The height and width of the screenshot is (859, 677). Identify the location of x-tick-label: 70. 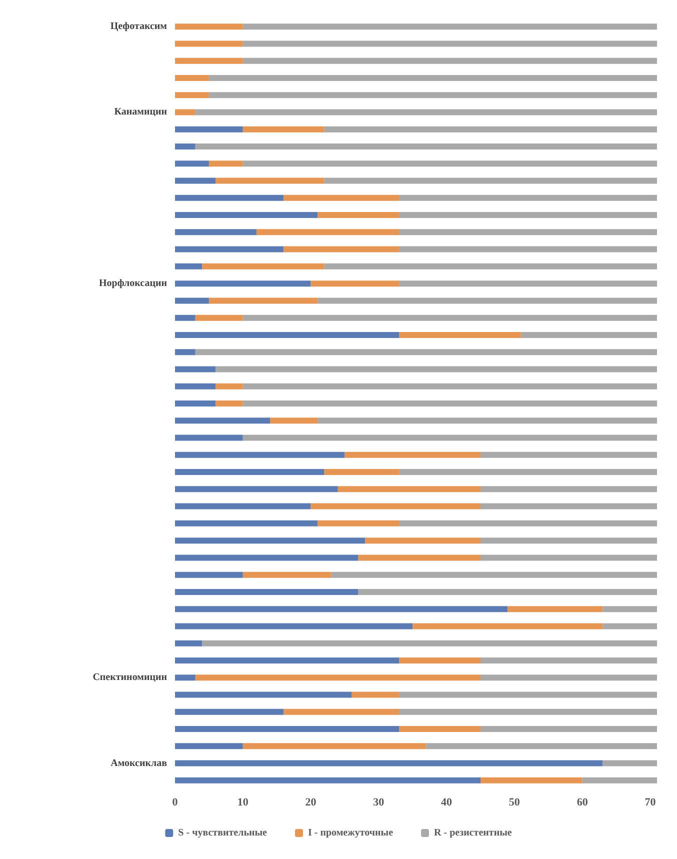
(650, 802).